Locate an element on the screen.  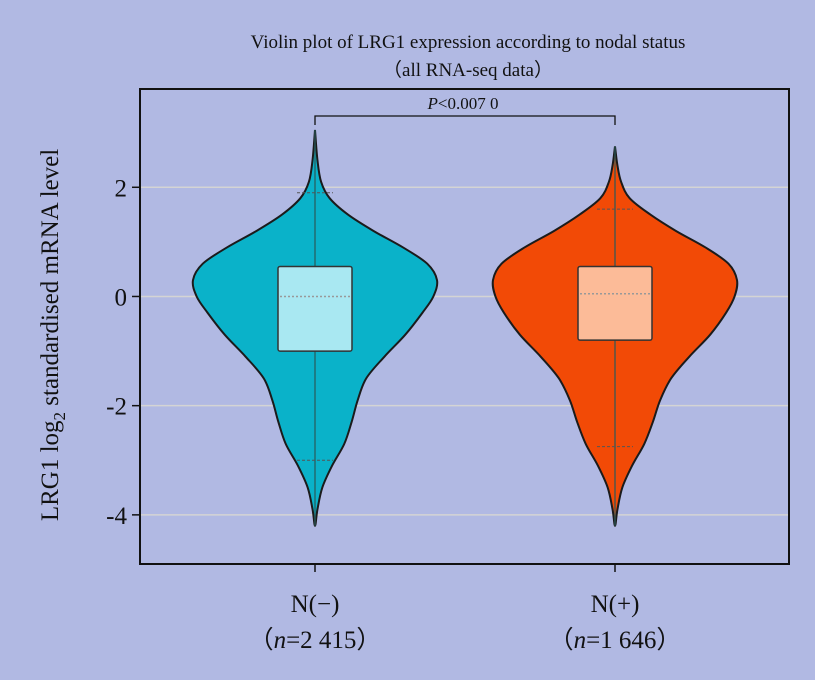
category-label: N(+) is located at coordinates (615, 604).